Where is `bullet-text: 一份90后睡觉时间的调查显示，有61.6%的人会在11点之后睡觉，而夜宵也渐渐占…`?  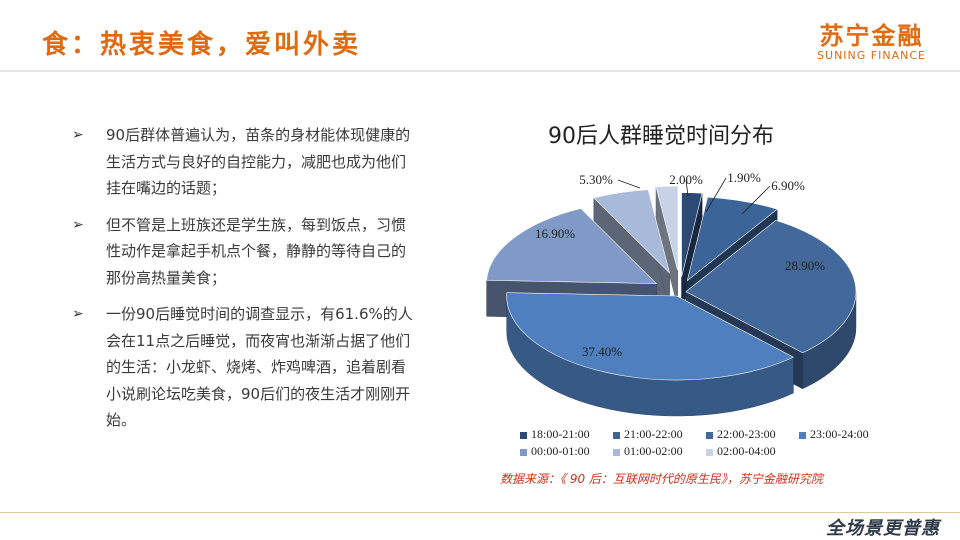
bullet-text: 一份90后睡觉时间的调查显示，有61.6%的人会在11点之后睡觉，而夜宵也渐渐占… is located at coordinates (259, 367).